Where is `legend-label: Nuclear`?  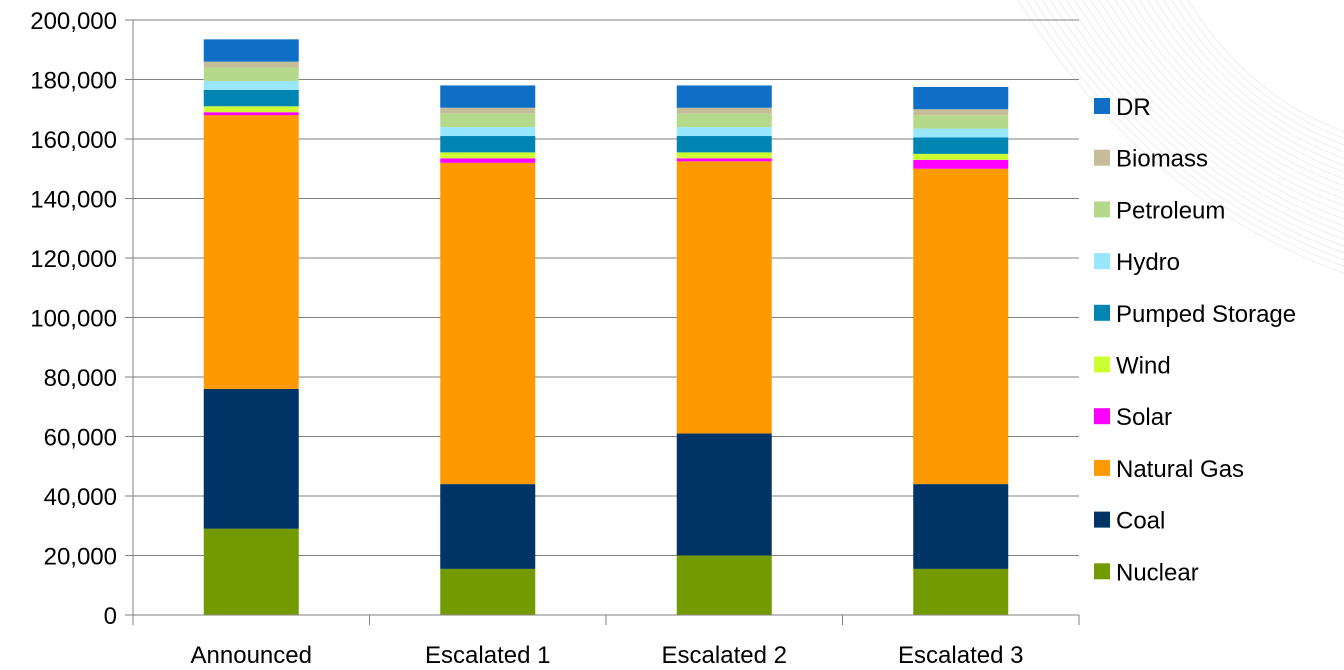 legend-label: Nuclear is located at coordinates (1157, 572).